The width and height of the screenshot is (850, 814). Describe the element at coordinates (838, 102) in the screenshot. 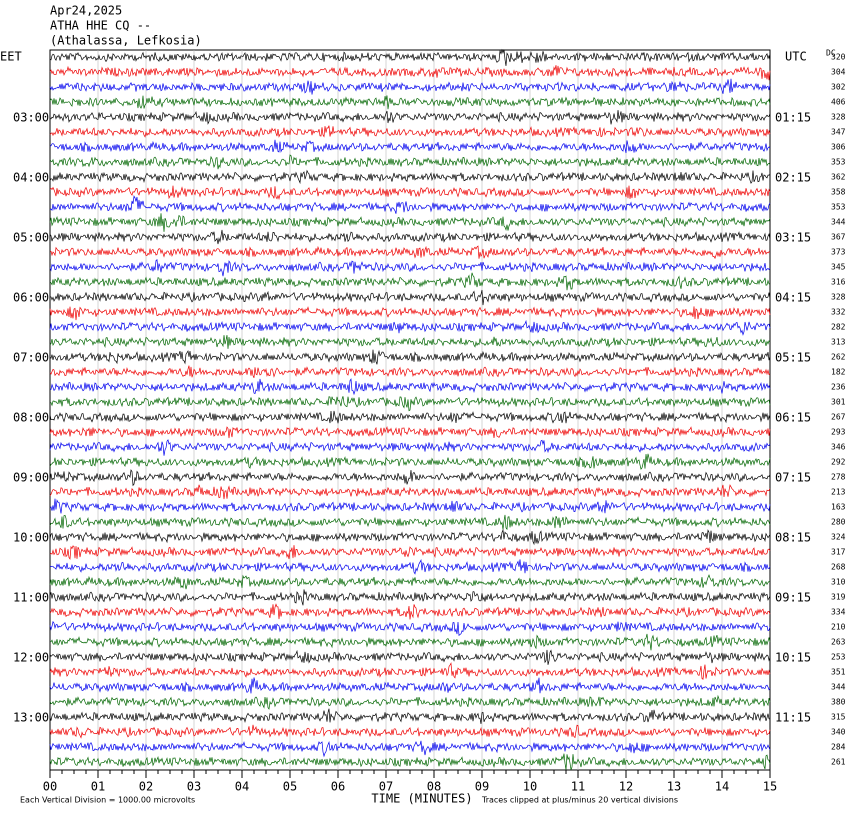

I see `dc-value: 406` at that location.